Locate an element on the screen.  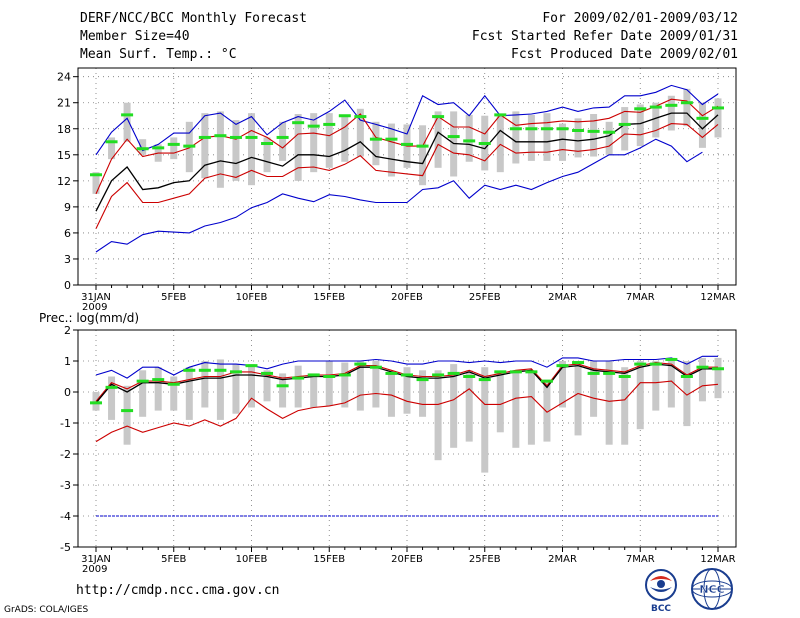
y-tick-label: 15 is located at coordinates (64, 155).